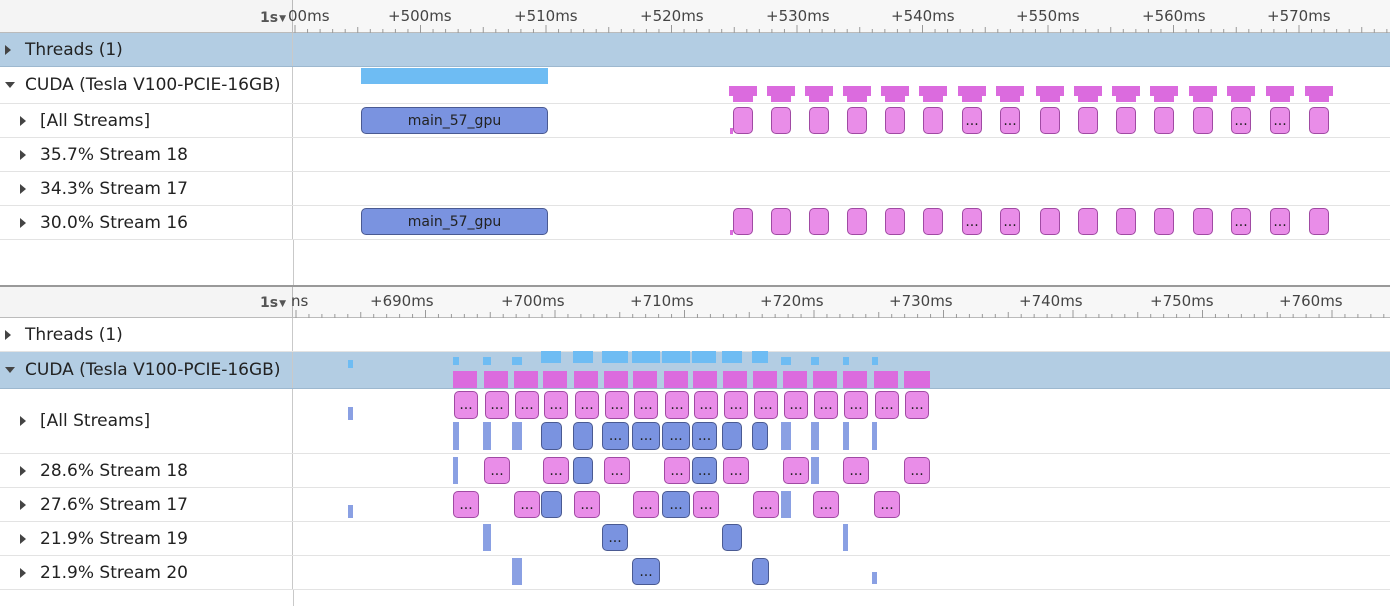  What do you see at coordinates (695, 189) in the screenshot?
I see `row-stream-17: 34.3% Stream 17` at bounding box center [695, 189].